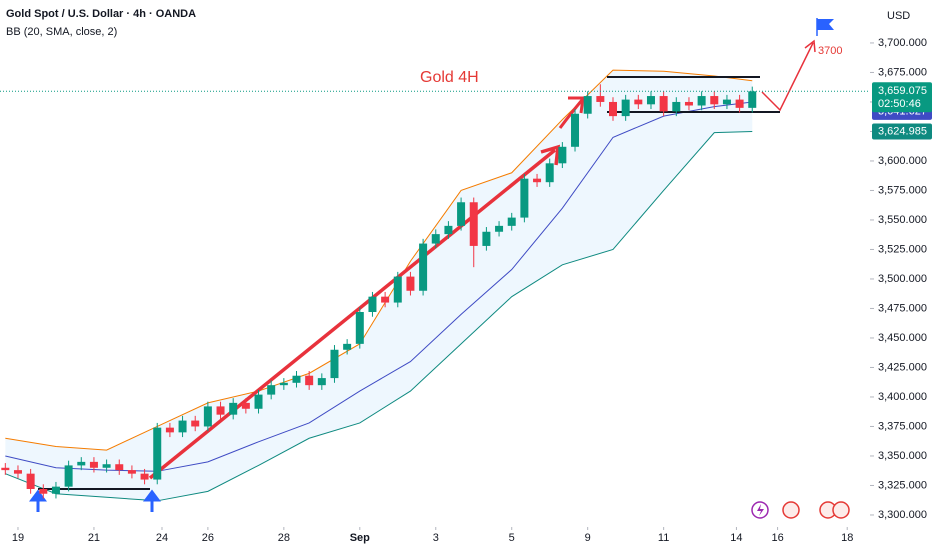  I want to click on y-tick-label: 3,400.000, so click(902, 397).